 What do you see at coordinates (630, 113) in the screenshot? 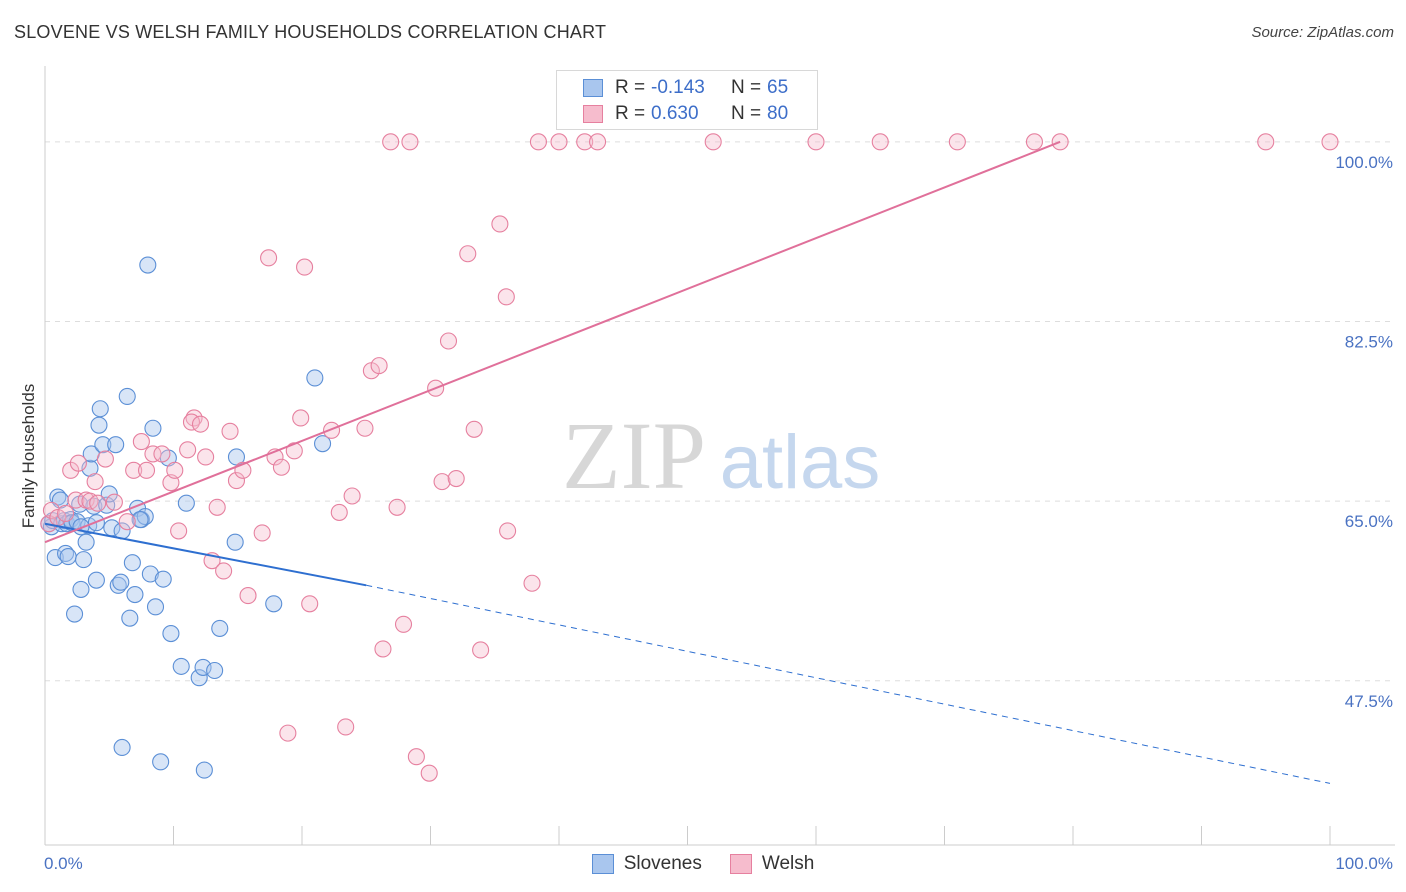
I see `legend-r-label: R =` at bounding box center [630, 113].